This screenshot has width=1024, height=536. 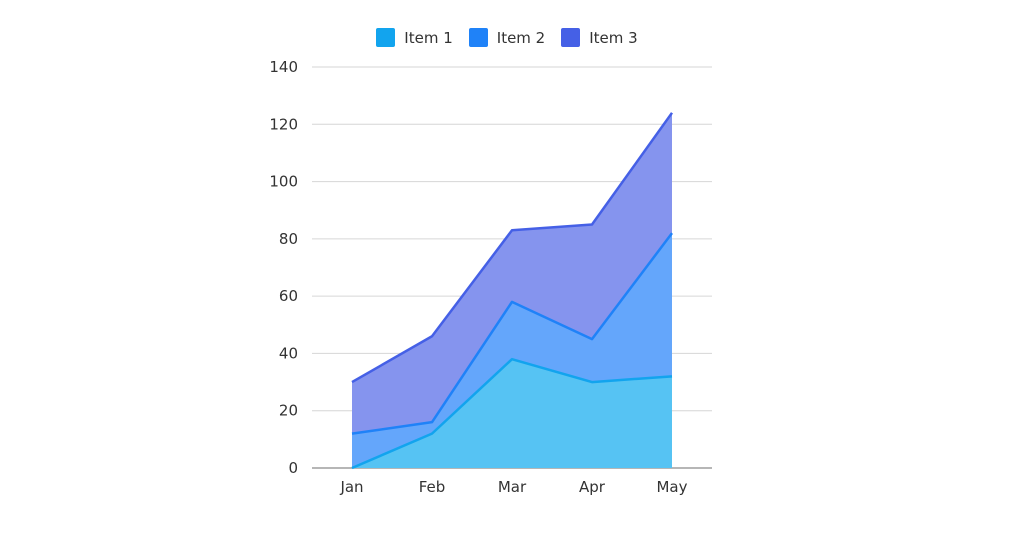 What do you see at coordinates (351, 487) in the screenshot?
I see `x-tick-label: Jan` at bounding box center [351, 487].